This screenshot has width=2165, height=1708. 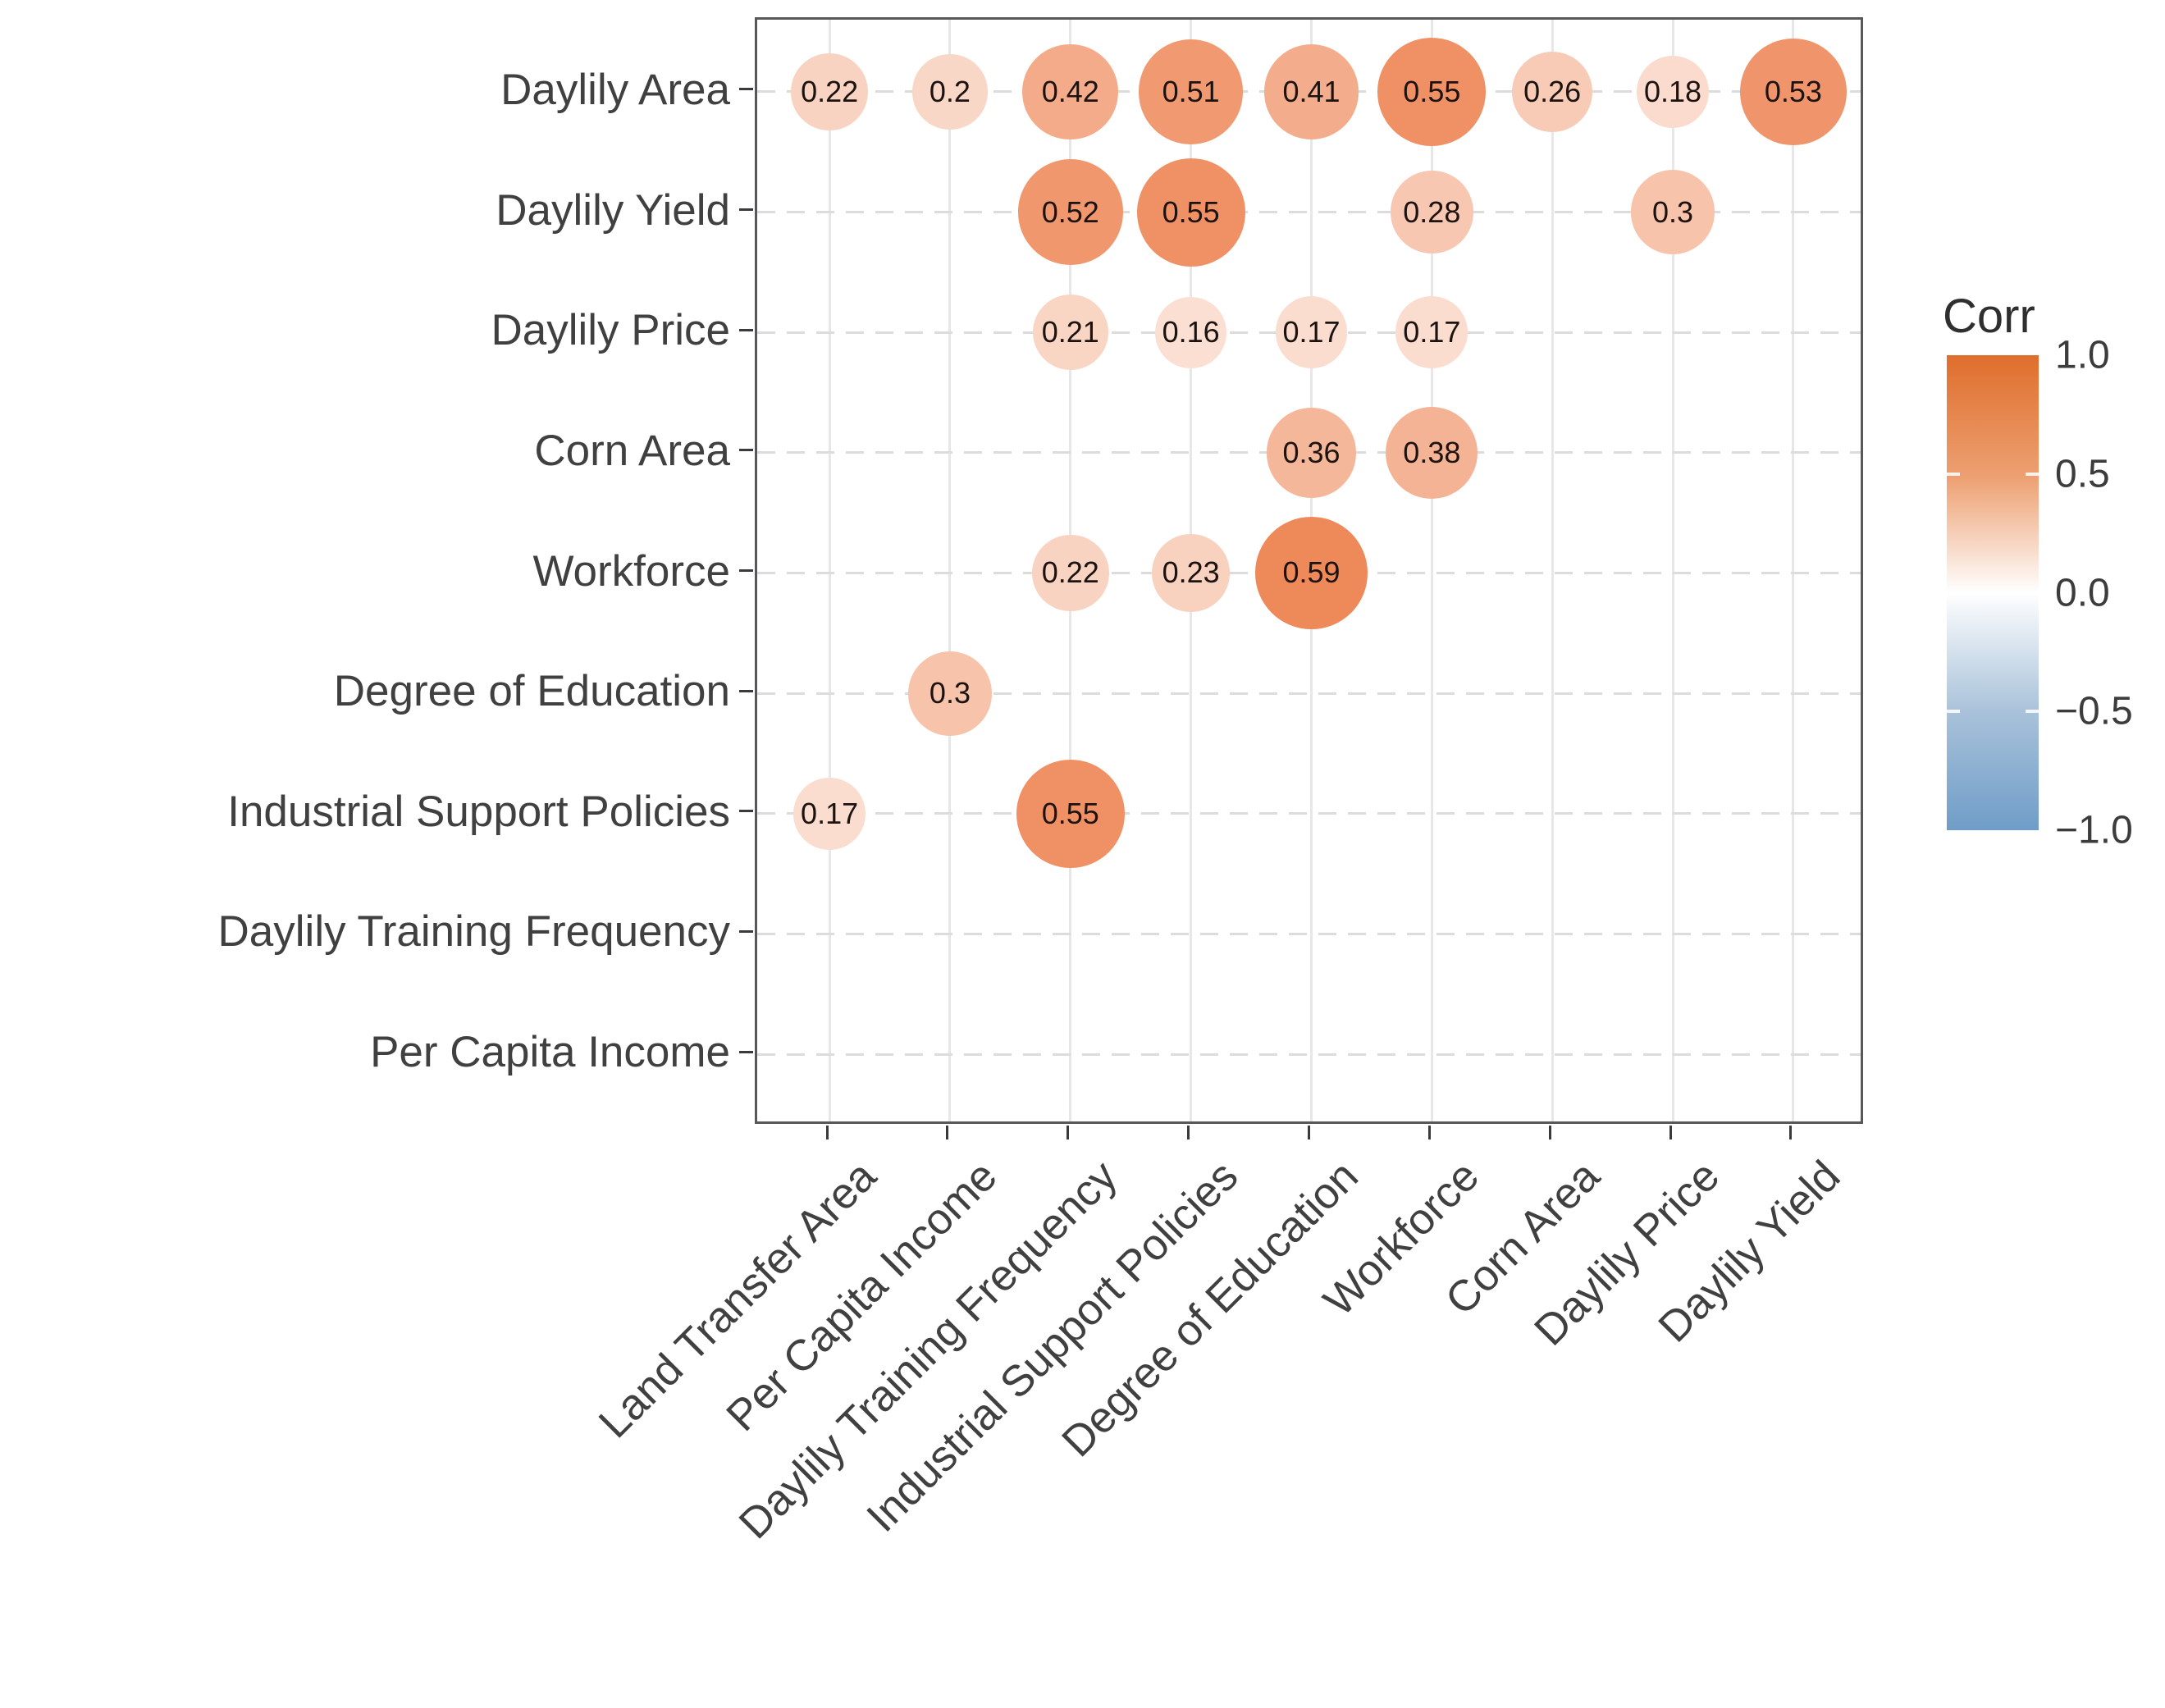 I want to click on y-axis-label: Daylily Yield, so click(x=613, y=210).